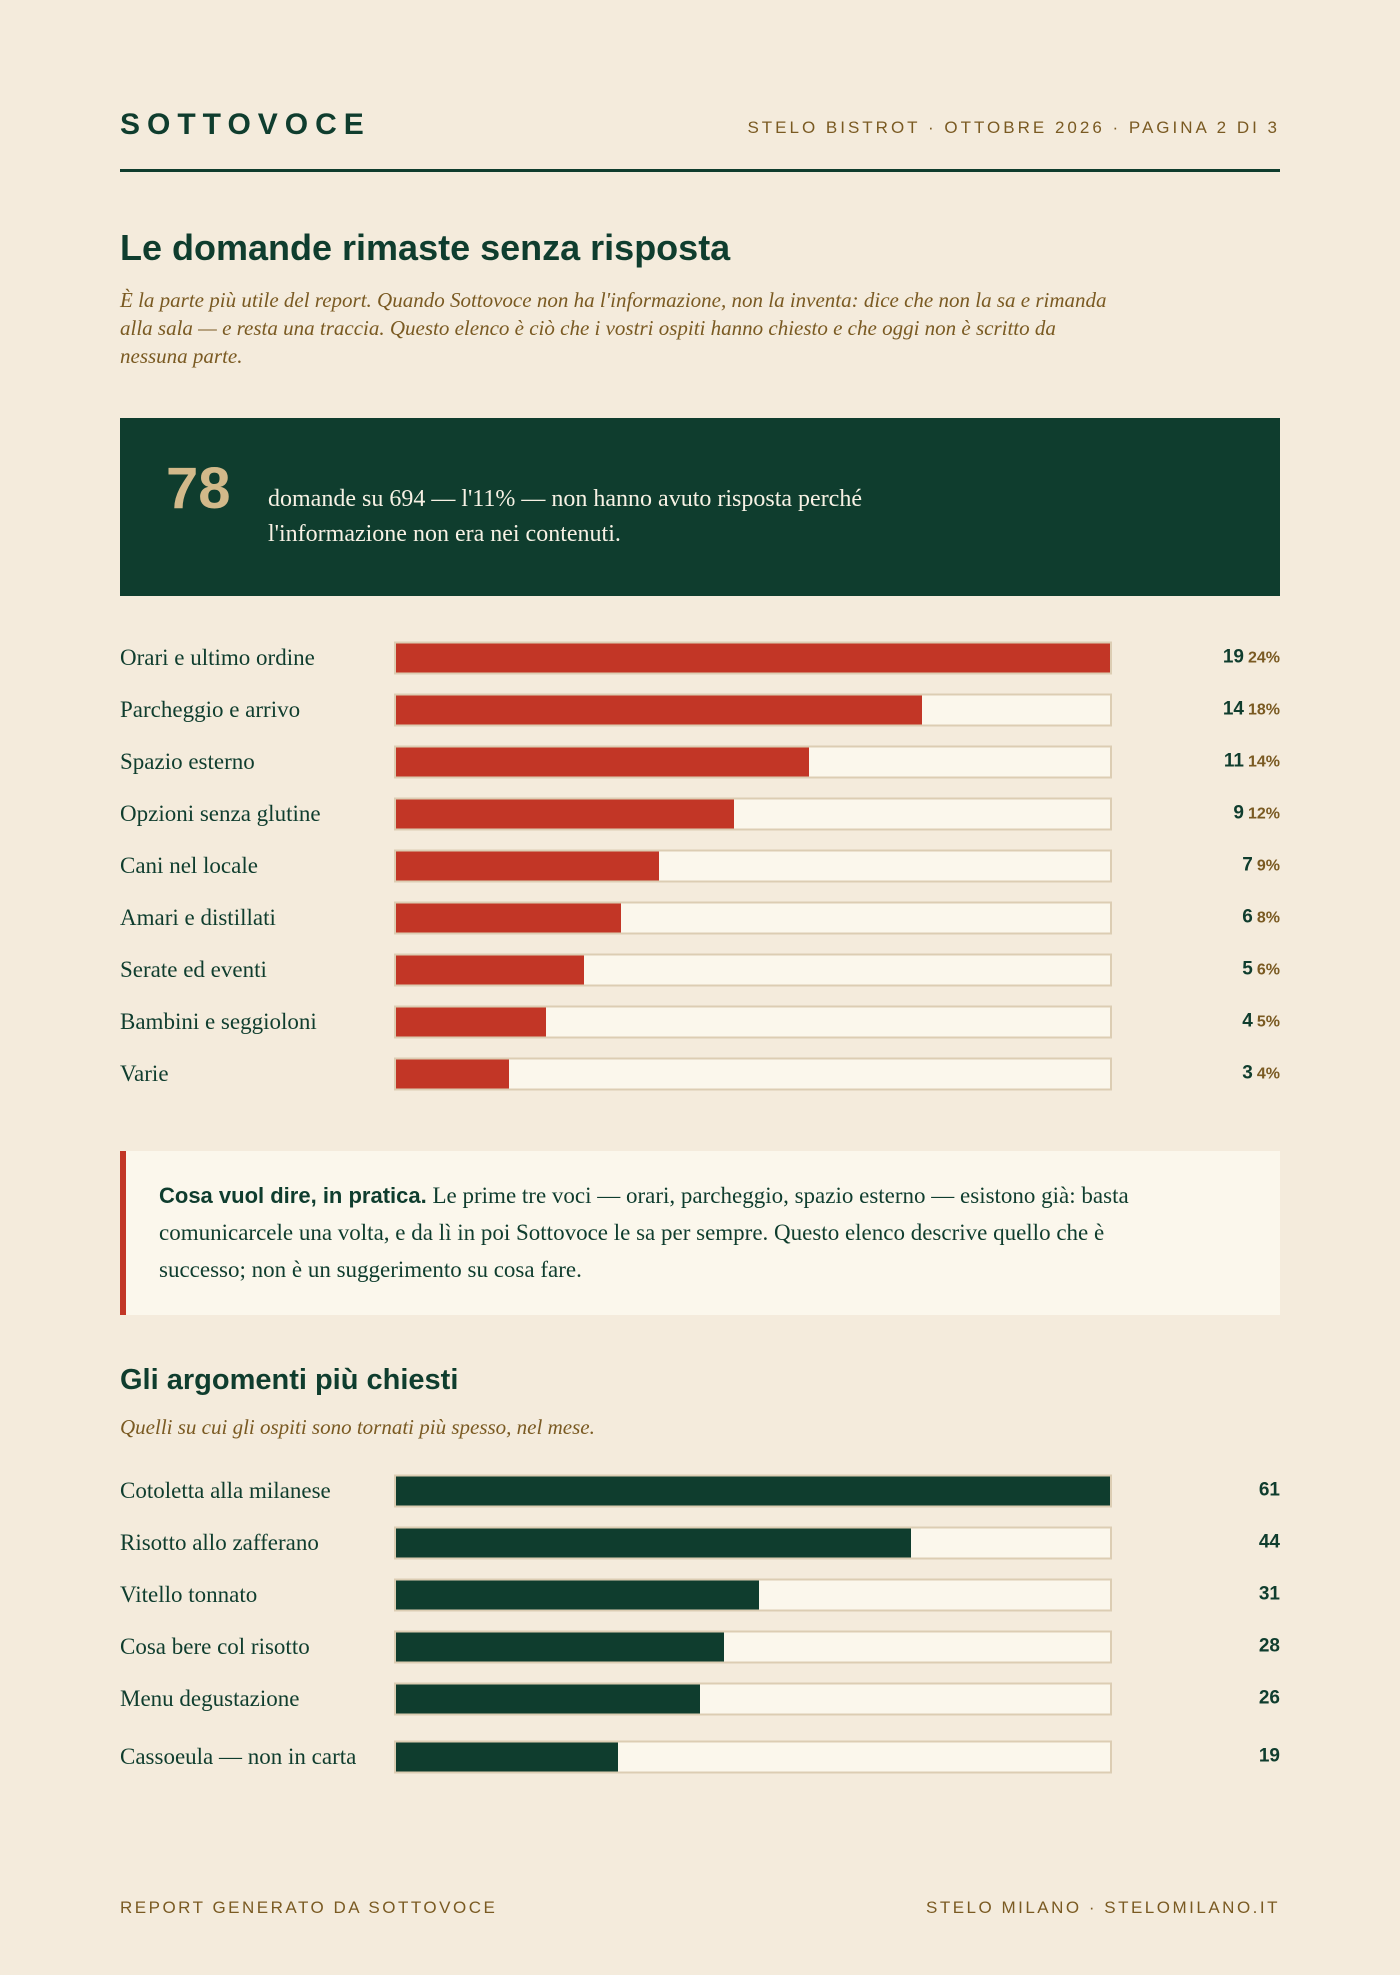 The width and height of the screenshot is (1400, 1975). I want to click on bar-percent: 9%, so click(1268, 866).